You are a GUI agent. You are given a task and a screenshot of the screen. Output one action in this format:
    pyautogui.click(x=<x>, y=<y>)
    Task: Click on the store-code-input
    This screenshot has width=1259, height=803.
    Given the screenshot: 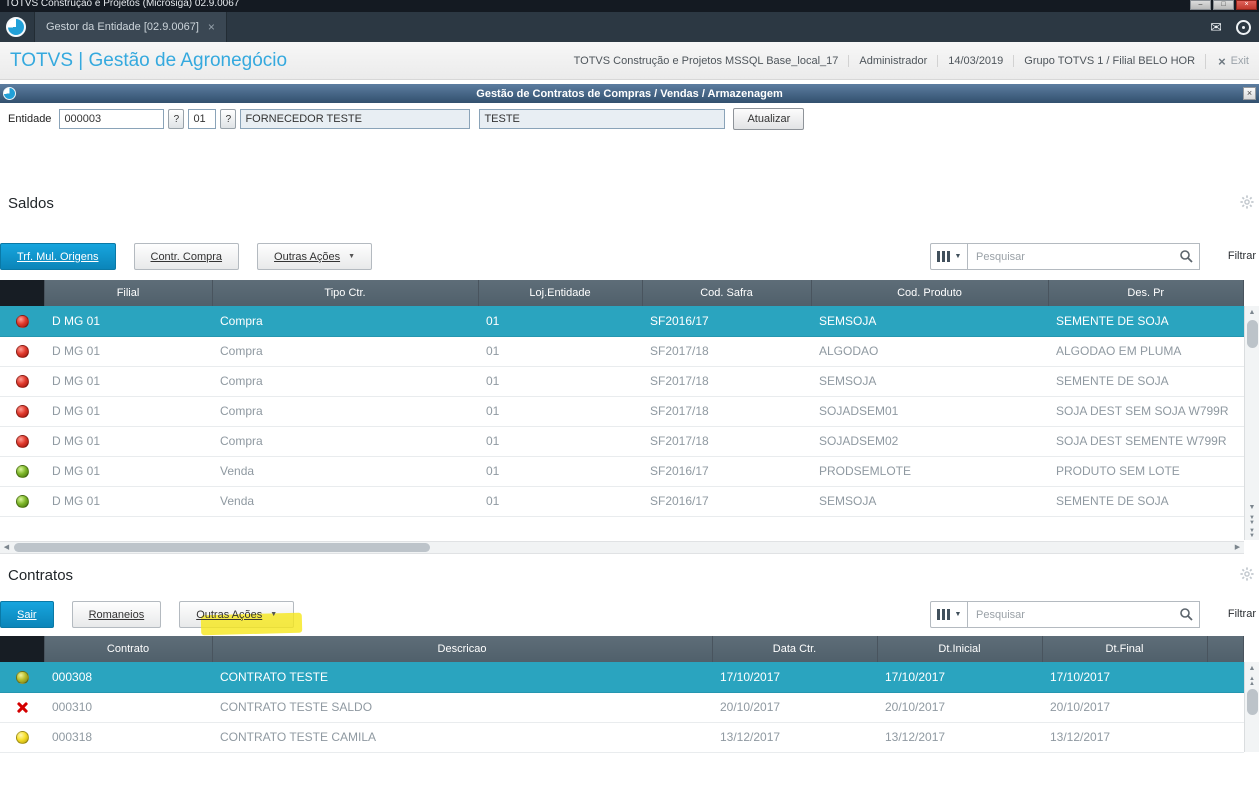 What is the action you would take?
    pyautogui.click(x=202, y=119)
    